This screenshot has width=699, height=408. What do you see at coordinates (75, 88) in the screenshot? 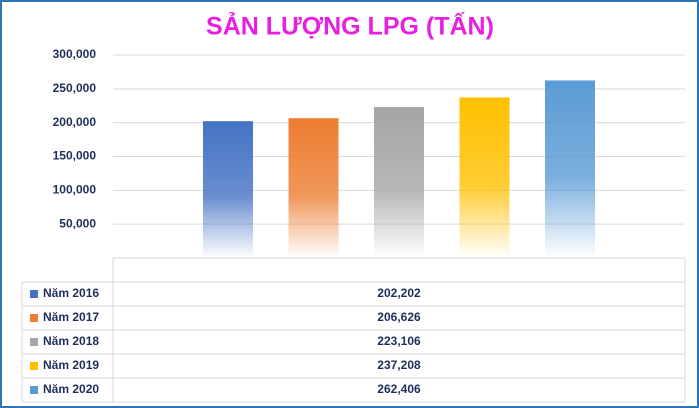
I see `y-tick-label: 250,000` at bounding box center [75, 88].